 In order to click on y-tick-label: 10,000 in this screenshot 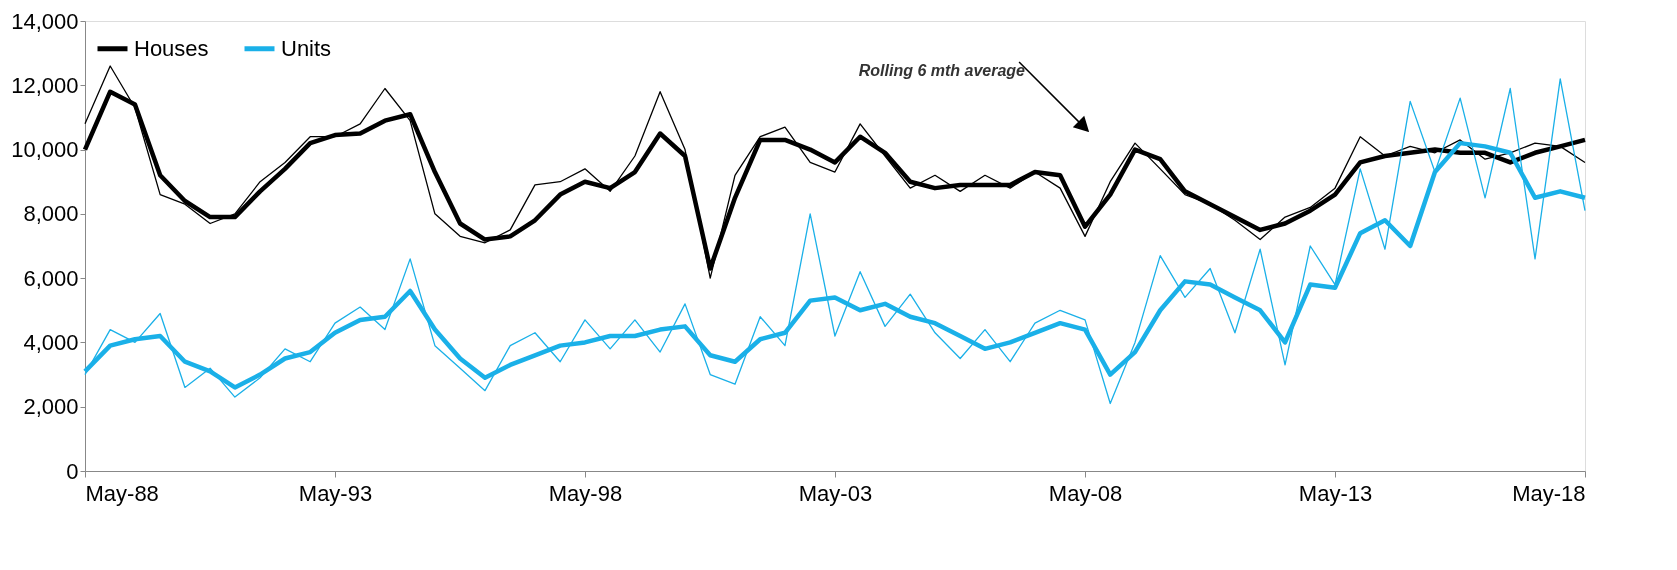, I will do `click(45, 150)`.